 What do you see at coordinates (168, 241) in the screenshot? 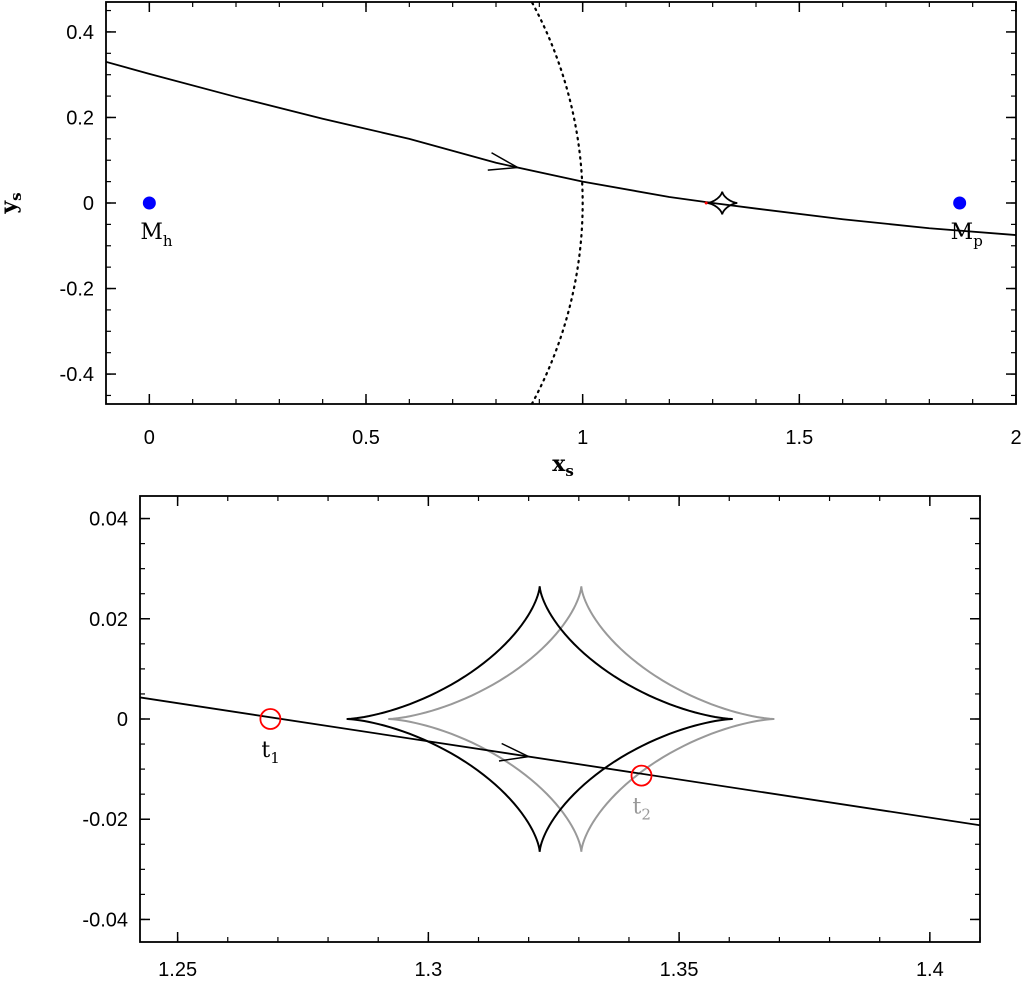
I see `mass-label-sub: h` at bounding box center [168, 241].